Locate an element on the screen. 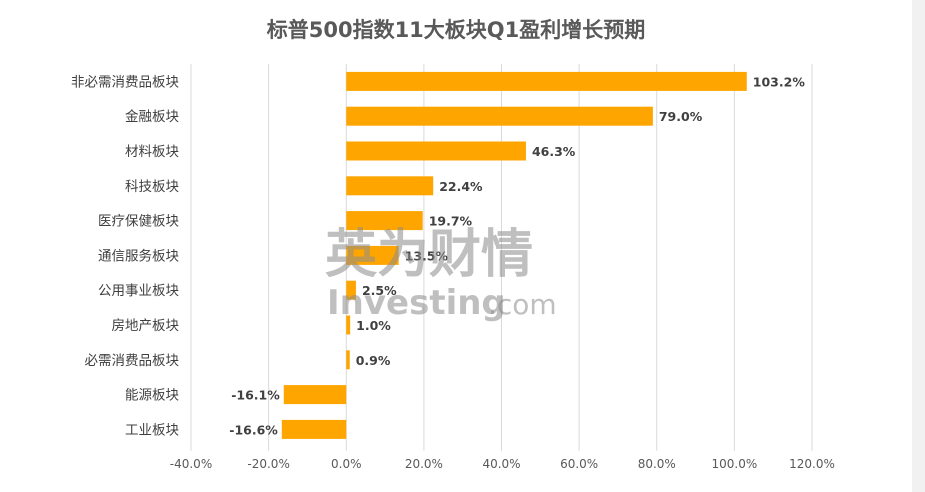  category-label: 科技板块 is located at coordinates (152, 187).